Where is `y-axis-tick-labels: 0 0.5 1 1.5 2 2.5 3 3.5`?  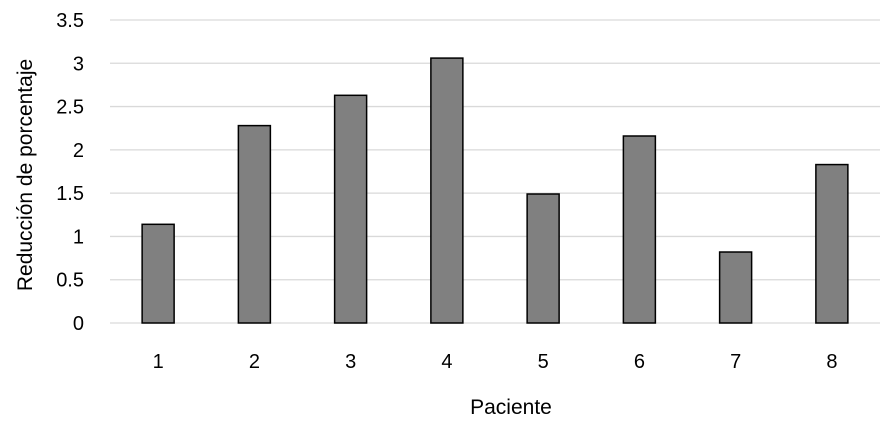 y-axis-tick-labels: 0 0.5 1 1.5 2 2.5 3 3.5 is located at coordinates (70, 172).